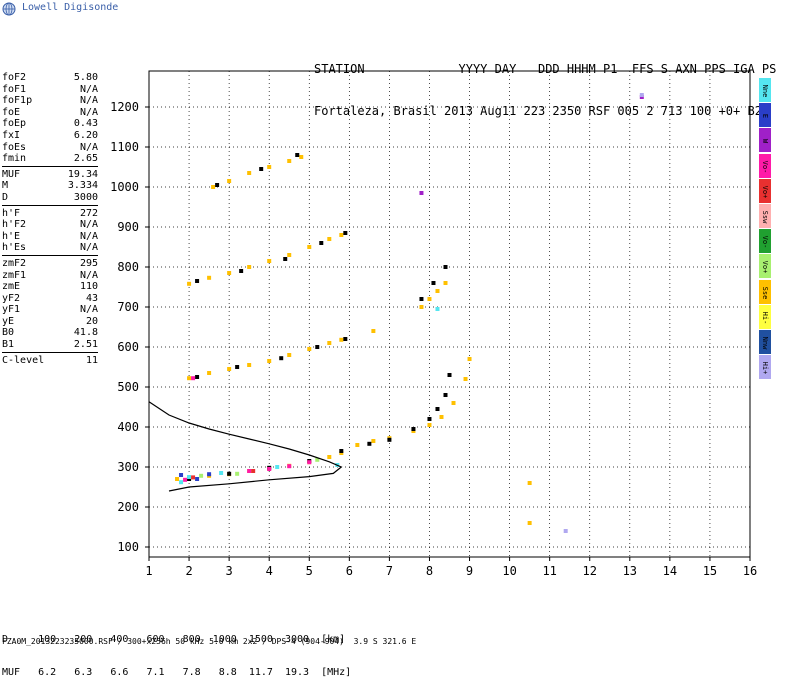 Image resolution: width=800 pixels, height=689 pixels. Describe the element at coordinates (14, 147) in the screenshot. I see `param-name: foEs` at that location.